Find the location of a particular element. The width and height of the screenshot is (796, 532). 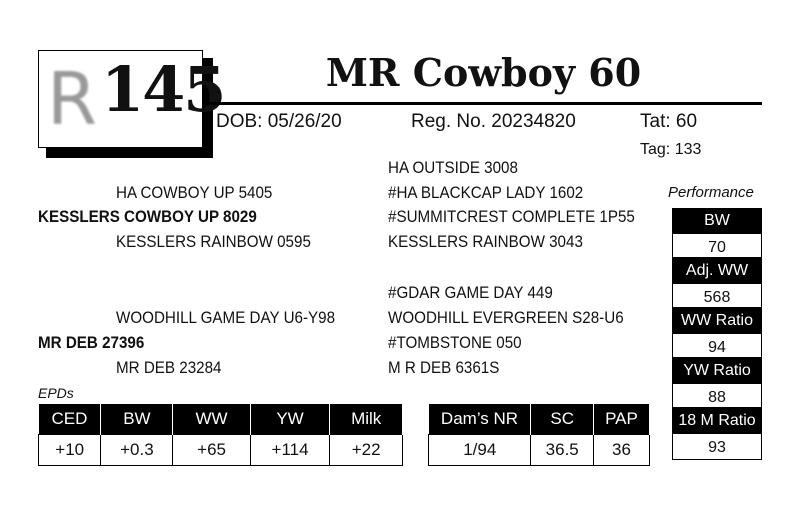

sc: 36.5 is located at coordinates (562, 450).